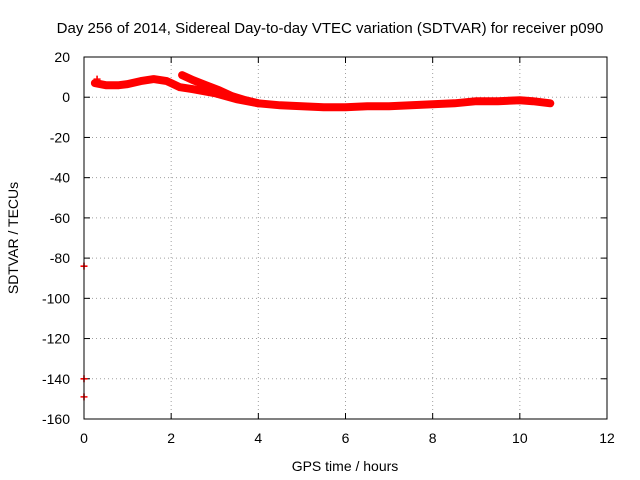 This screenshot has height=480, width=640. Describe the element at coordinates (56, 339) in the screenshot. I see `y-tick-label: -120` at that location.